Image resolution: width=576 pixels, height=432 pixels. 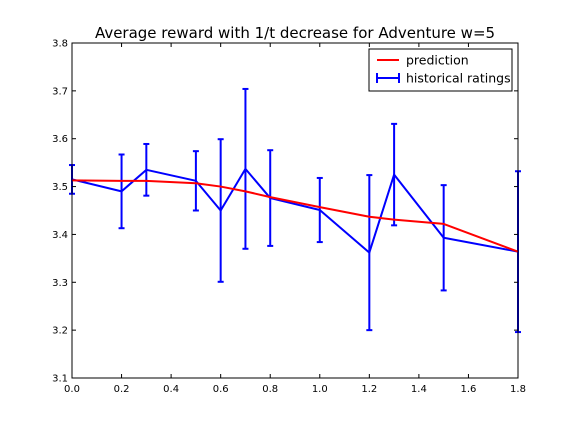 I want to click on y-tick-label: 3.3, so click(x=60, y=283).